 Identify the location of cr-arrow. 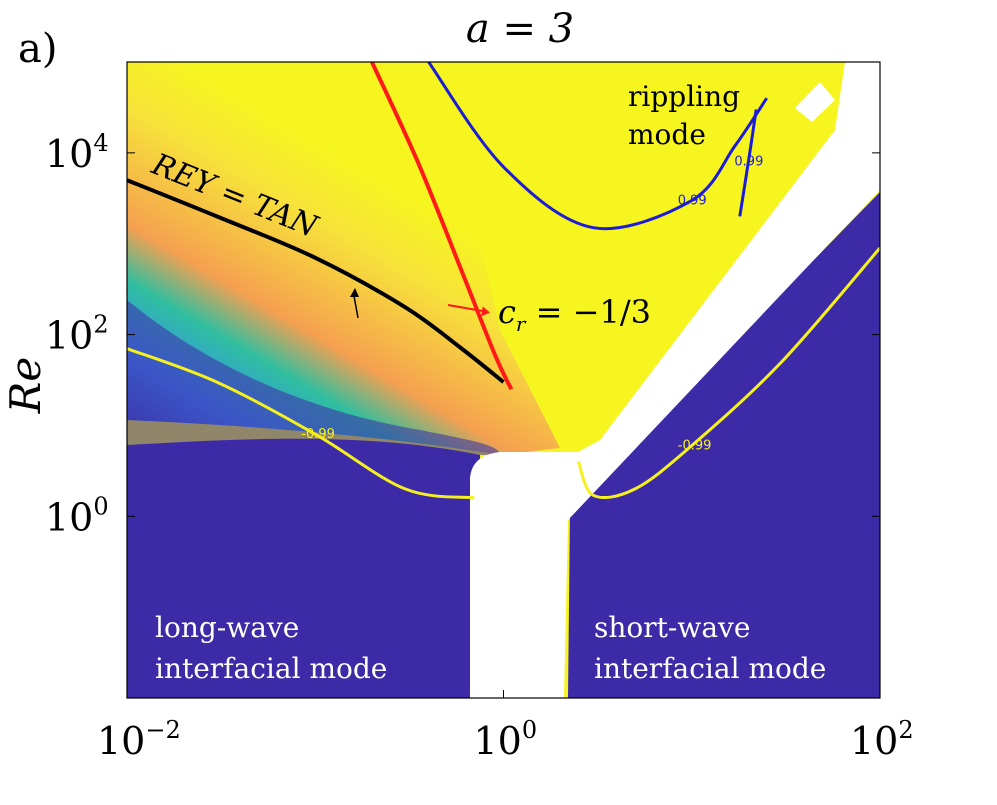
(468, 310).